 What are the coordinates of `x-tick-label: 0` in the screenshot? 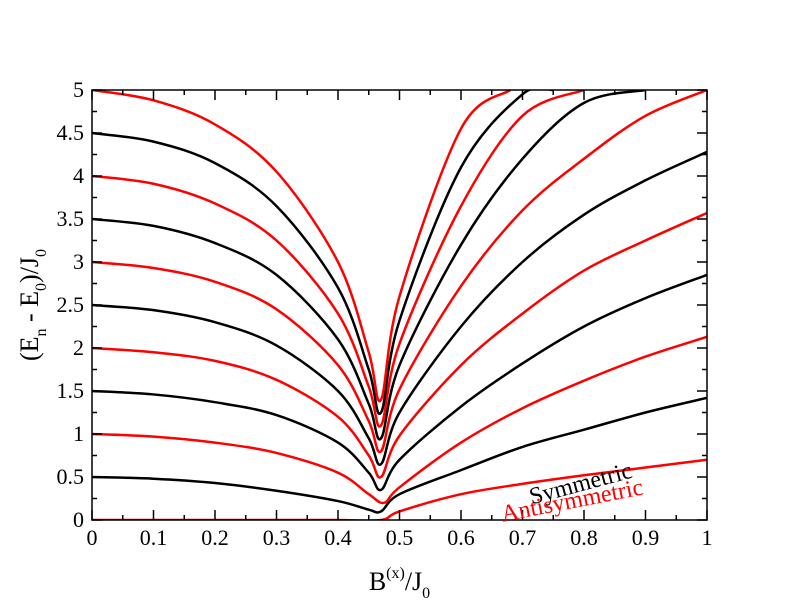 It's located at (92, 537).